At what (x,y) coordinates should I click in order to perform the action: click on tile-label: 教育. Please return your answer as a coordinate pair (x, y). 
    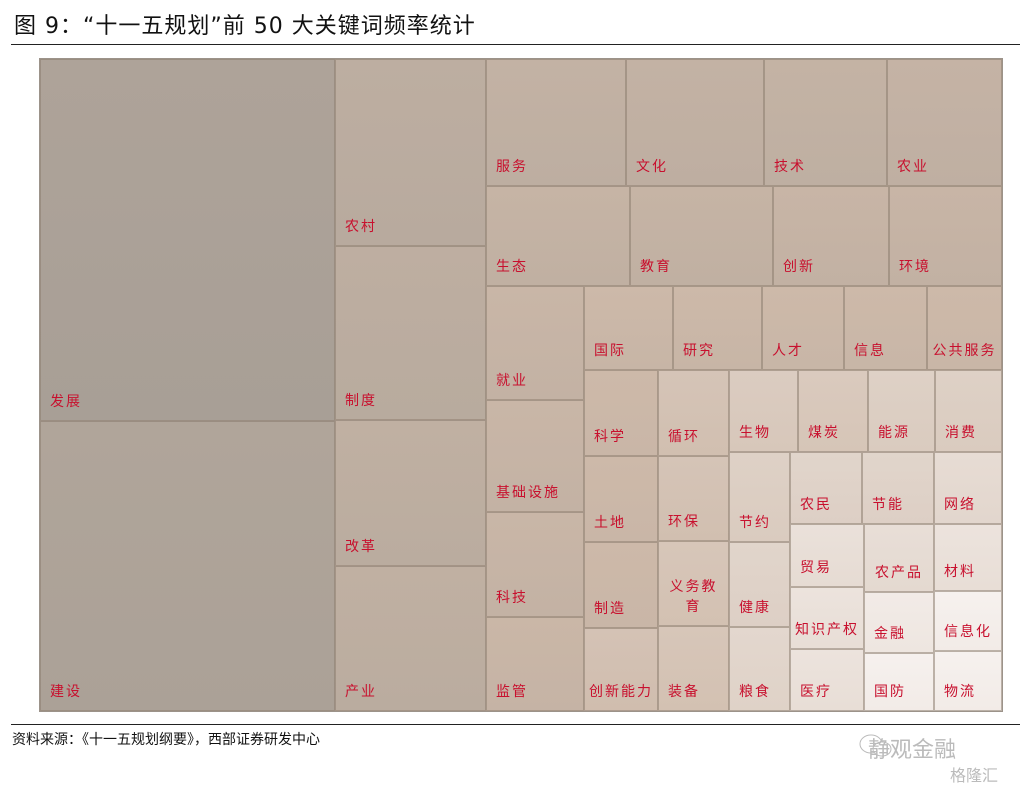
    Looking at the image, I should click on (656, 267).